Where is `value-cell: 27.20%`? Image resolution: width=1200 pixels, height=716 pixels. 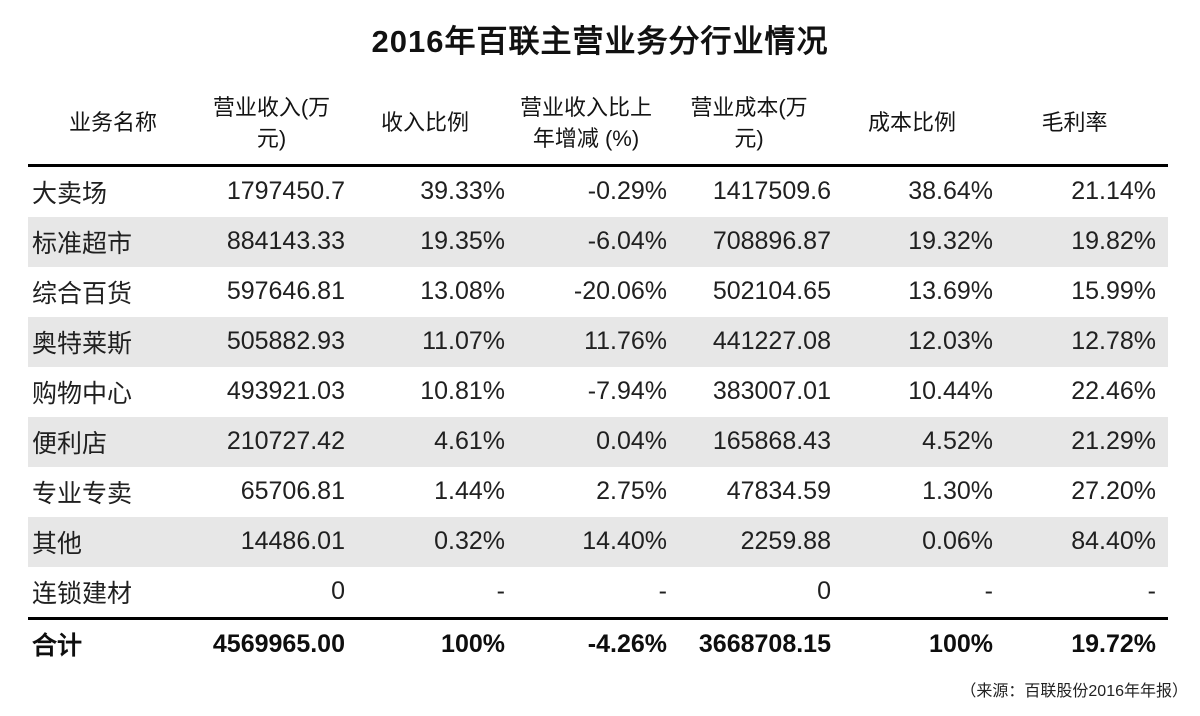
value-cell: 27.20% is located at coordinates (1113, 491).